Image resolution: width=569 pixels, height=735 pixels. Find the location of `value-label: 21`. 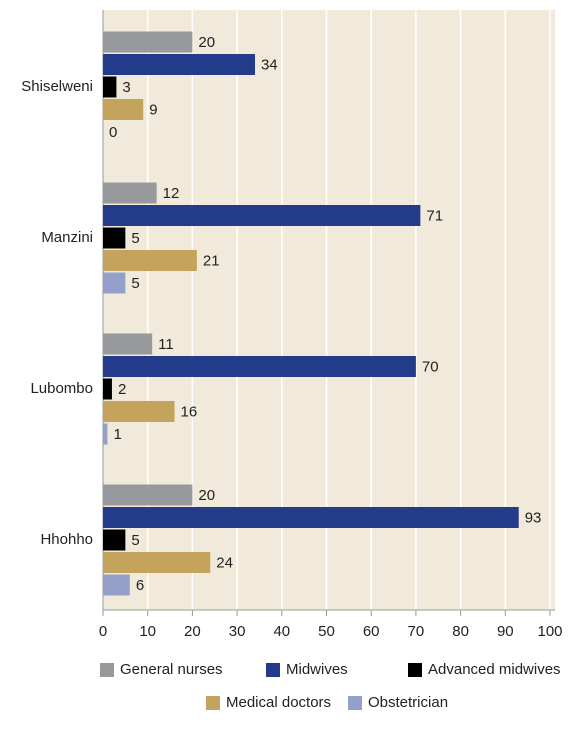

value-label: 21 is located at coordinates (211, 260).